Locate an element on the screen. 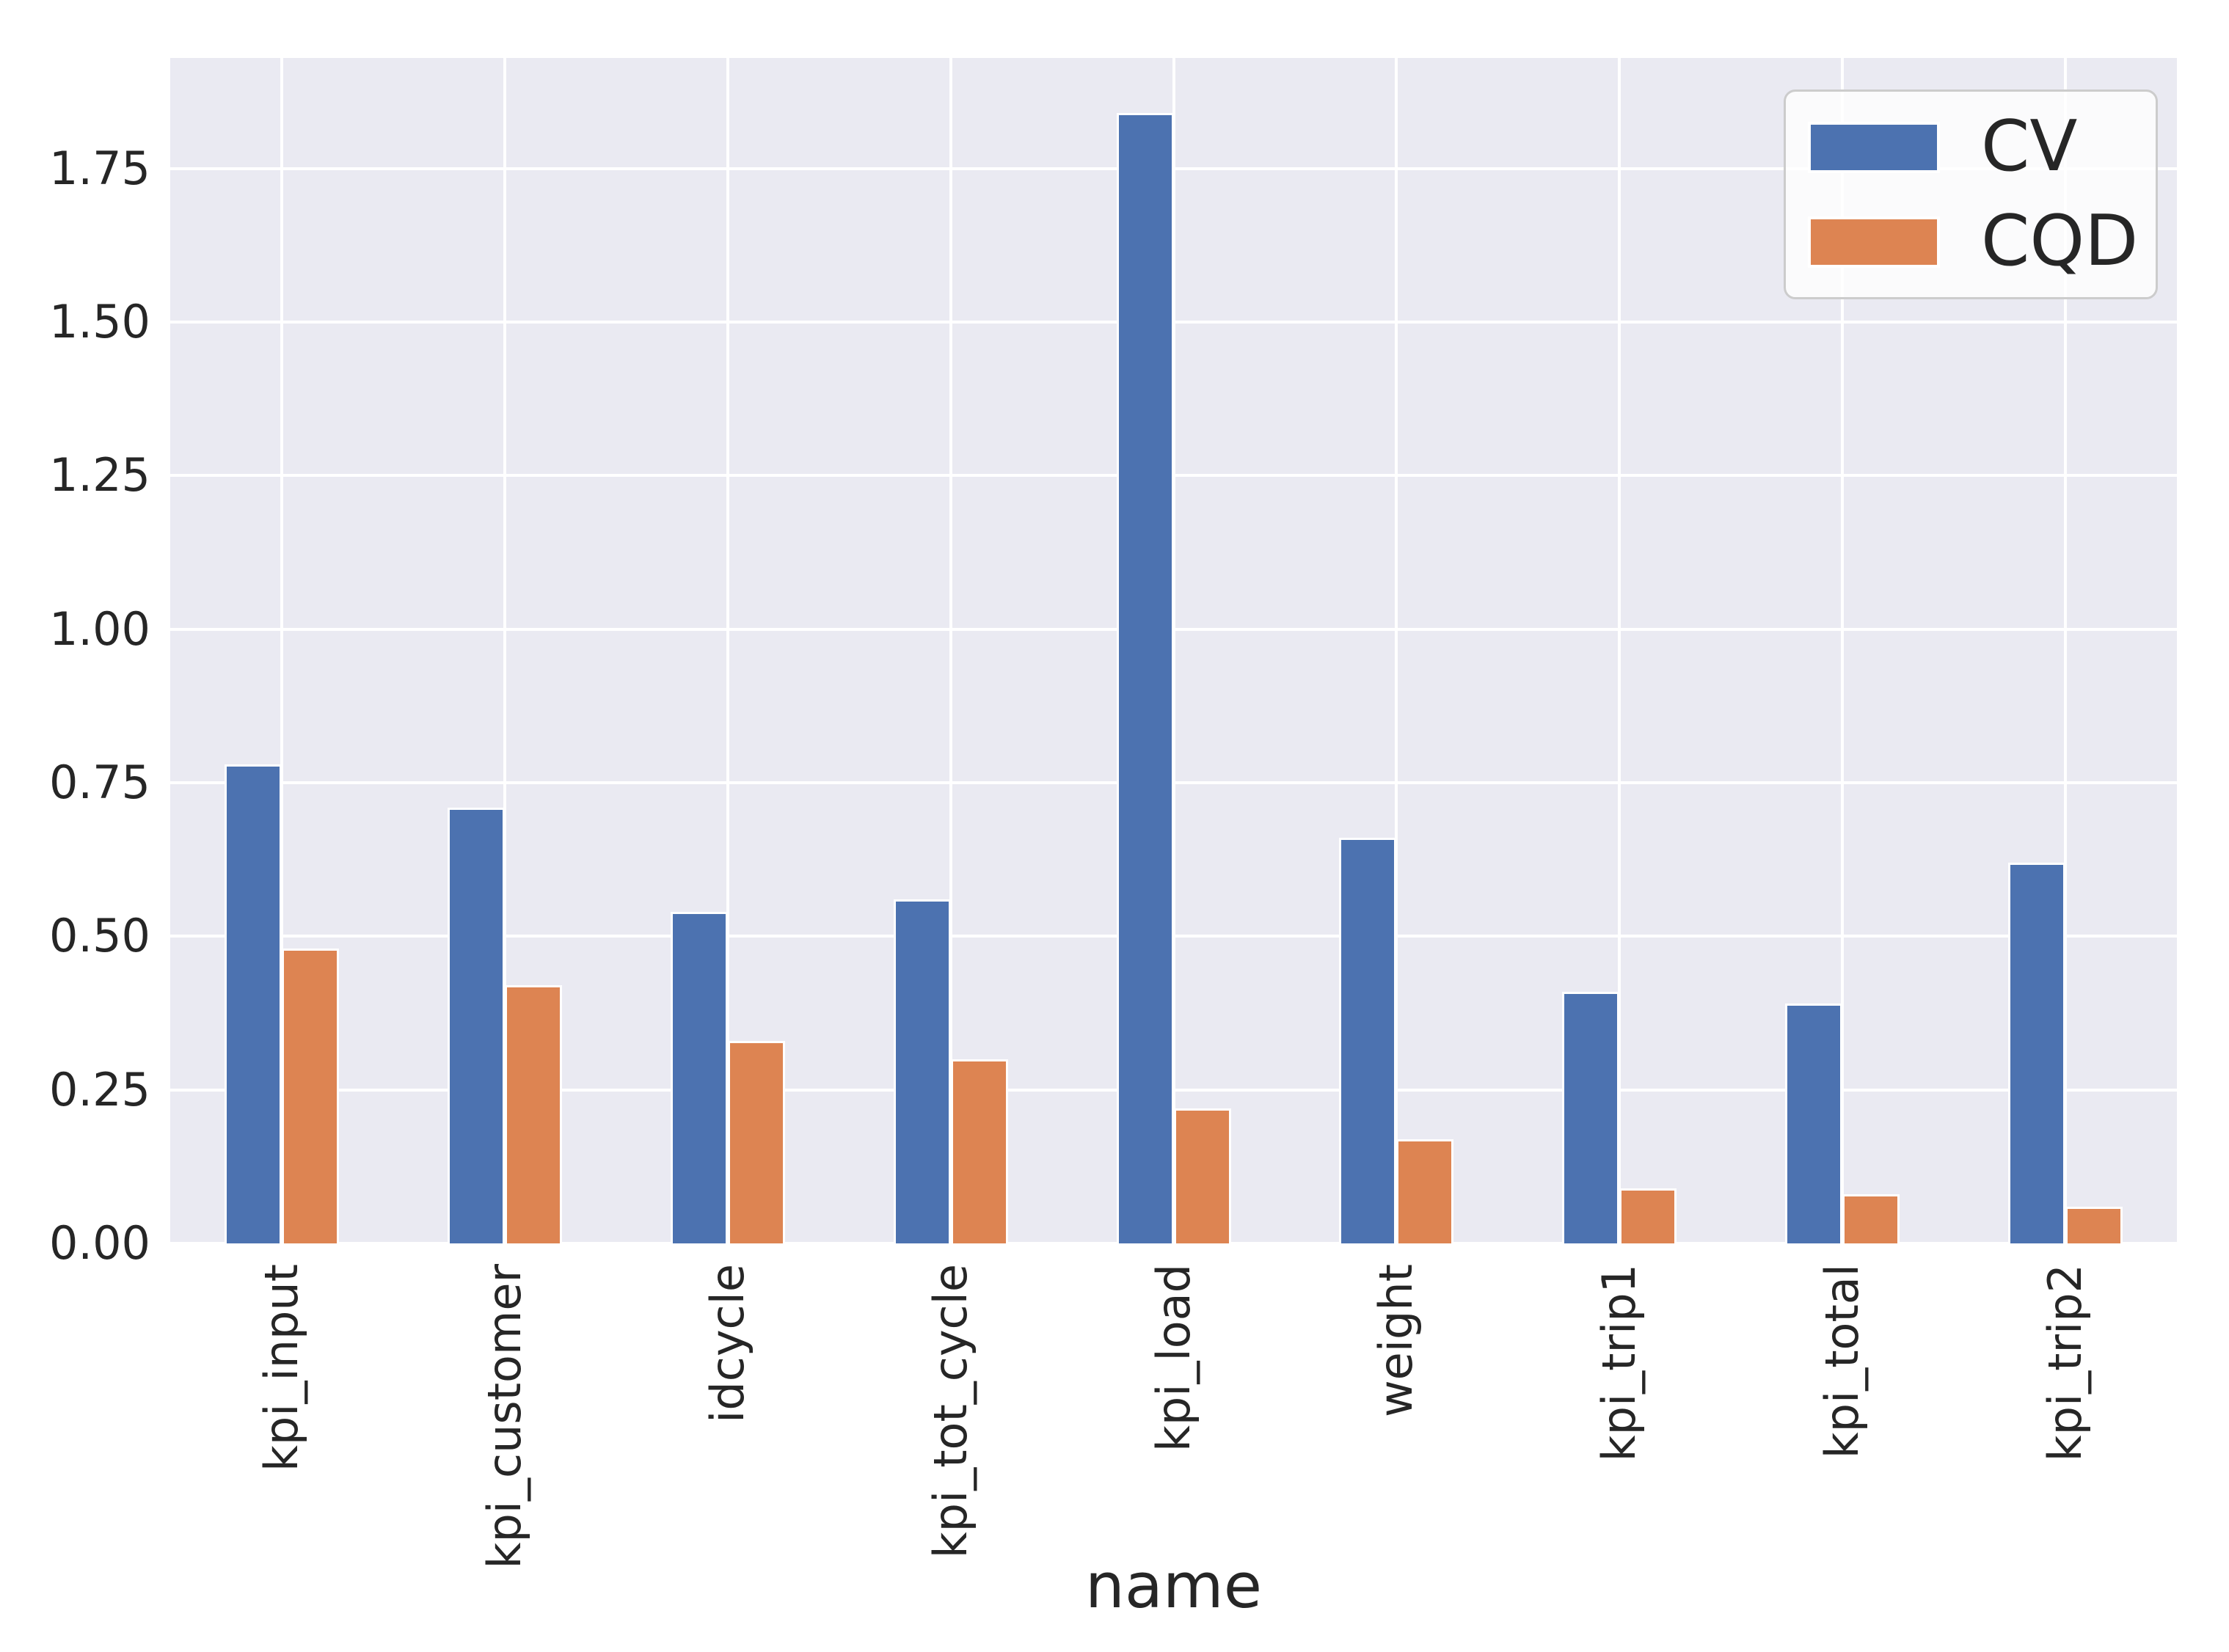 This screenshot has width=2229, height=1652. bar-cqd-weight is located at coordinates (1425, 1191).